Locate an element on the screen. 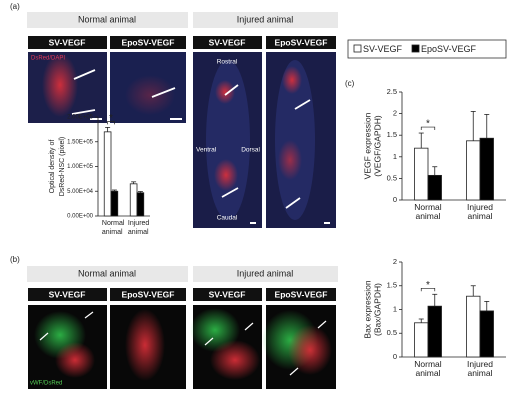  y-axis-label: Bax expression is located at coordinates (367, 309).